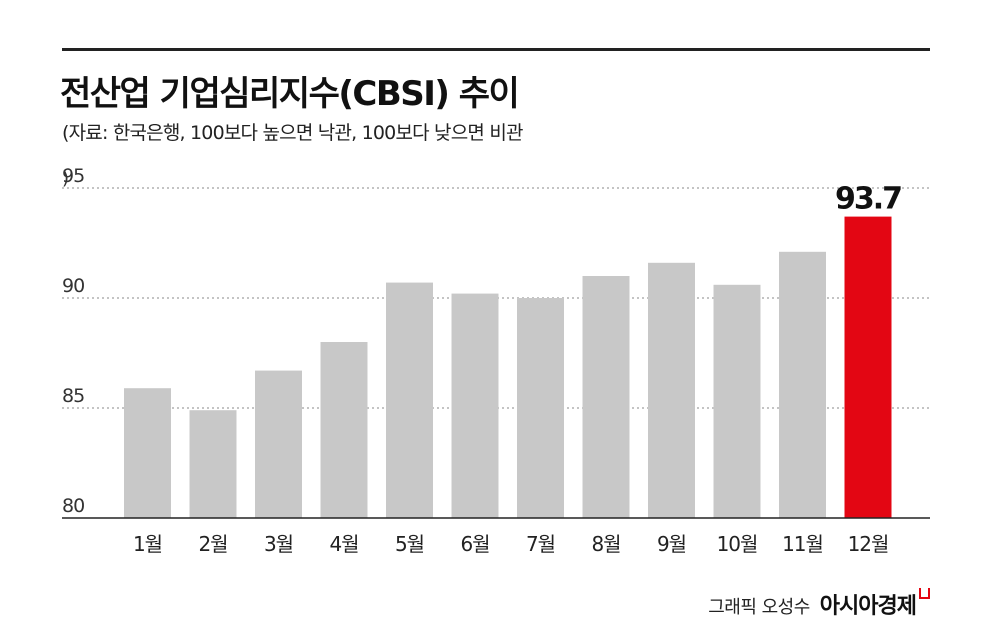  What do you see at coordinates (802, 544) in the screenshot?
I see `x-tick-label: 11월` at bounding box center [802, 544].